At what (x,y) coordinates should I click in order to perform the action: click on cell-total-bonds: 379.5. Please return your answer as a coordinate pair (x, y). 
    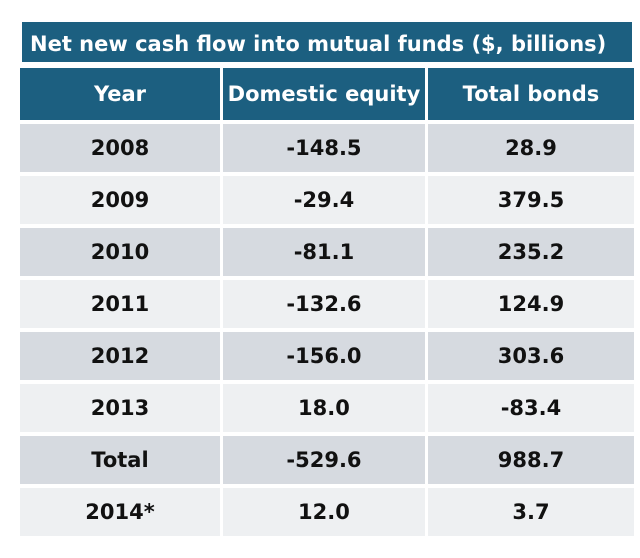
    Looking at the image, I should click on (530, 200).